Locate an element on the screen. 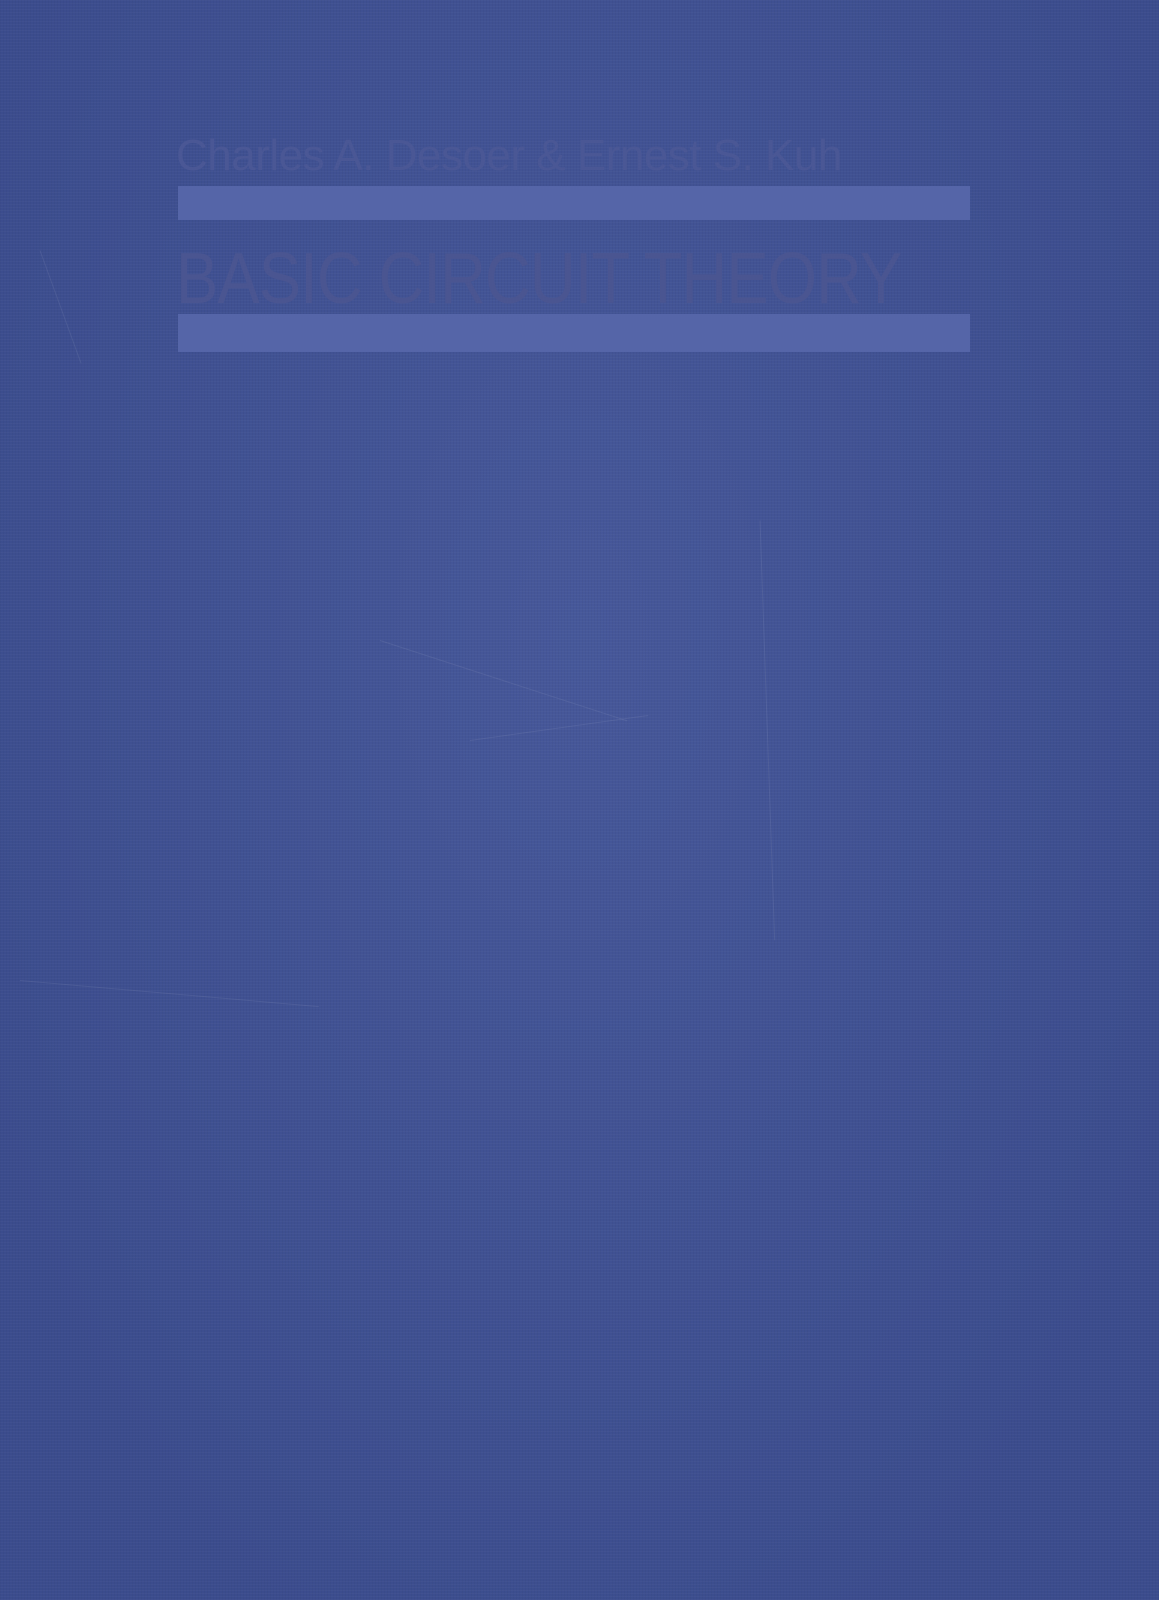  cover-title: BASIC CIRCUIT THEORY is located at coordinates (539, 279).